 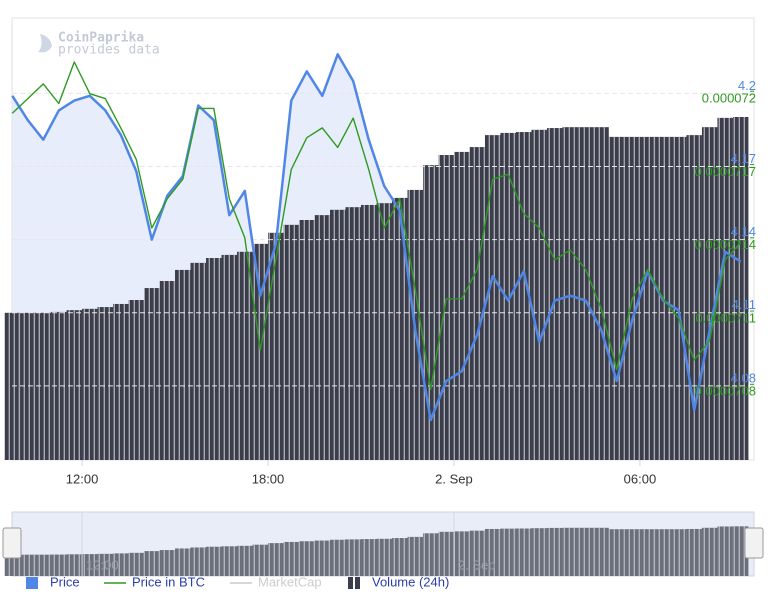 What do you see at coordinates (729, 98) in the screenshot?
I see `y2-tick-label: 0.000072` at bounding box center [729, 98].